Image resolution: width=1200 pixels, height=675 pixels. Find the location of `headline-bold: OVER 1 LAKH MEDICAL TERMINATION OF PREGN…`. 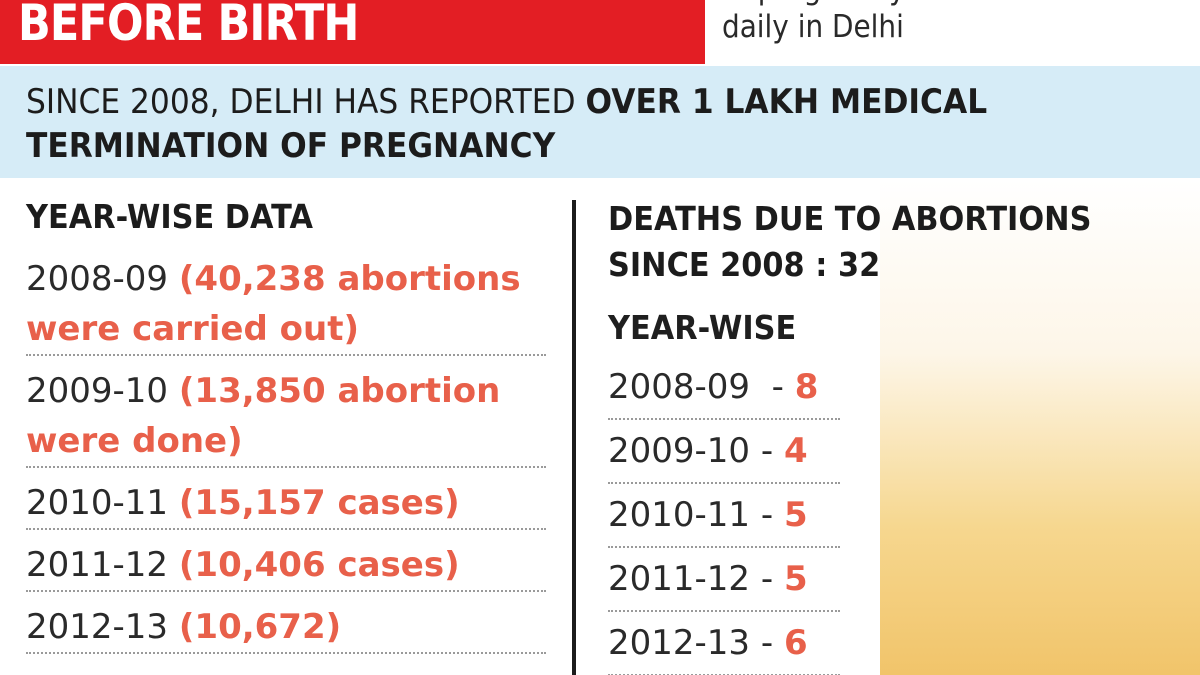

headline-bold: OVER 1 LAKH MEDICAL TERMINATION OF PREGN… is located at coordinates (507, 124).